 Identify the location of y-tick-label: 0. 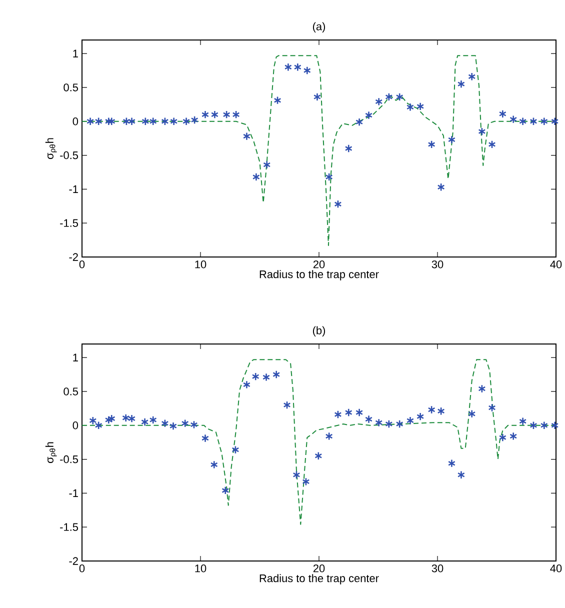
(75, 426).